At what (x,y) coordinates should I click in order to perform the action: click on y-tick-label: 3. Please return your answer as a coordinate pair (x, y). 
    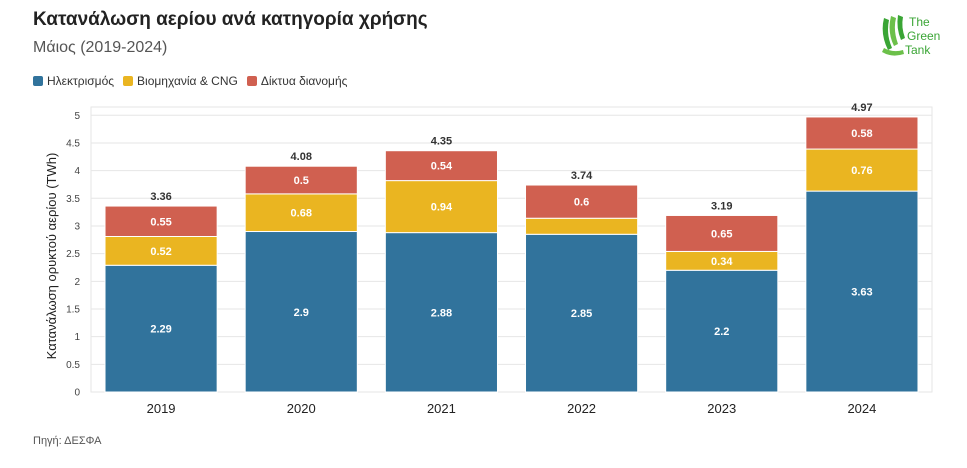
    Looking at the image, I should click on (77, 226).